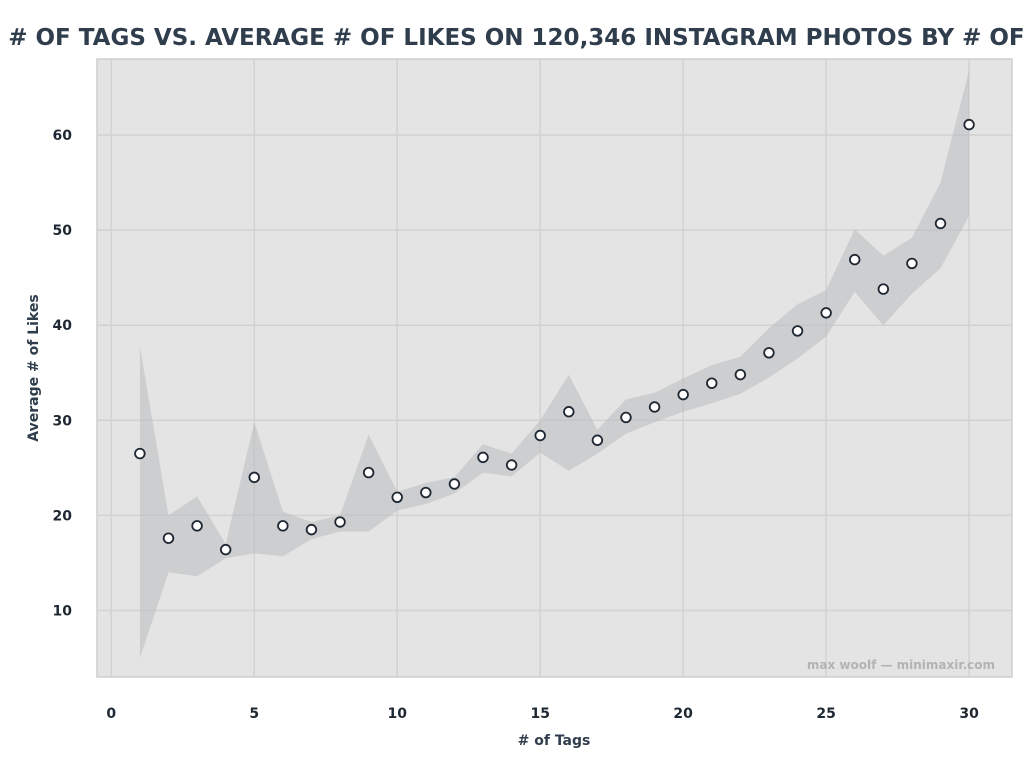  I want to click on x-tick-label: 10, so click(397, 714).